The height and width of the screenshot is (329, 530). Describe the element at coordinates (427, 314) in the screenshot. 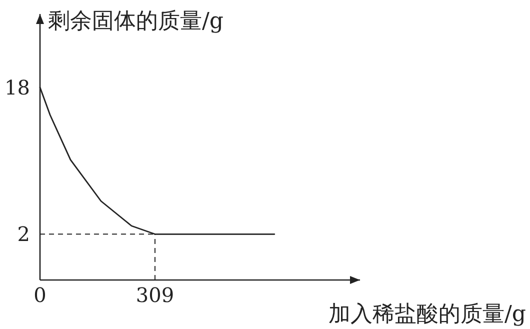

I see `x-axis-title: 加入稀盐酸的质量/g` at that location.